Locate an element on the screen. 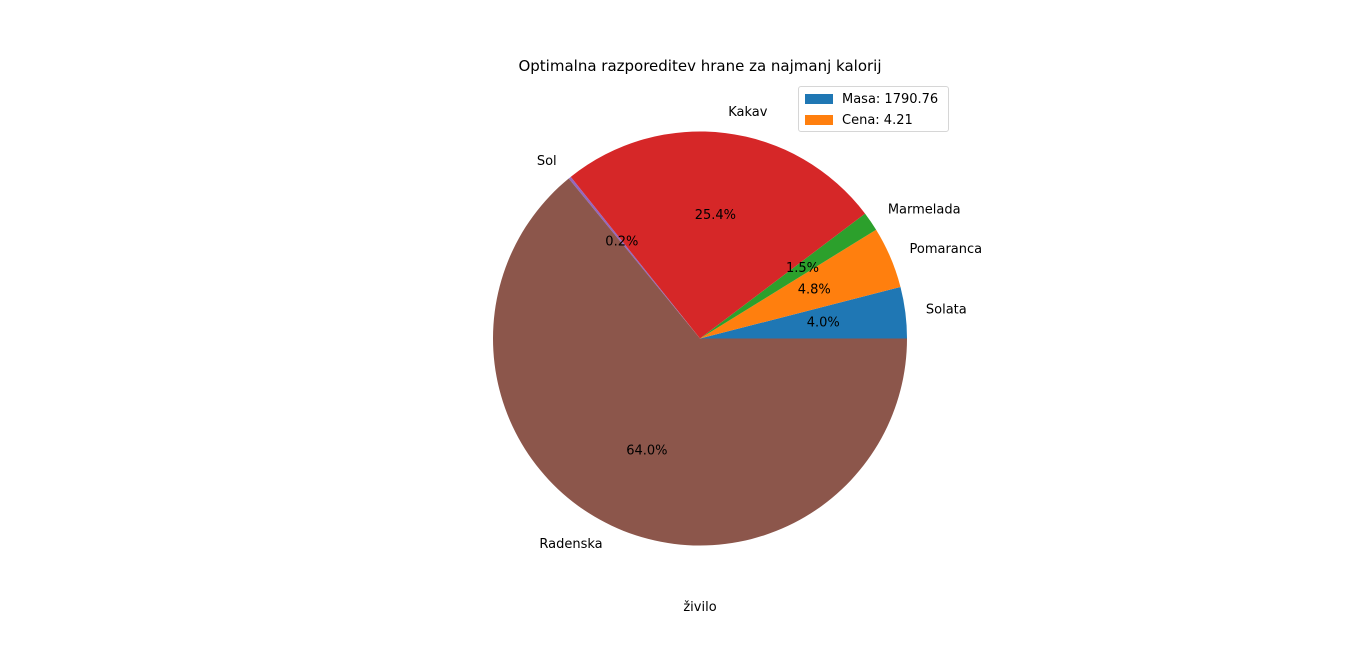 This screenshot has height=671, width=1366. pie-pct-label: 25.4% is located at coordinates (715, 215).